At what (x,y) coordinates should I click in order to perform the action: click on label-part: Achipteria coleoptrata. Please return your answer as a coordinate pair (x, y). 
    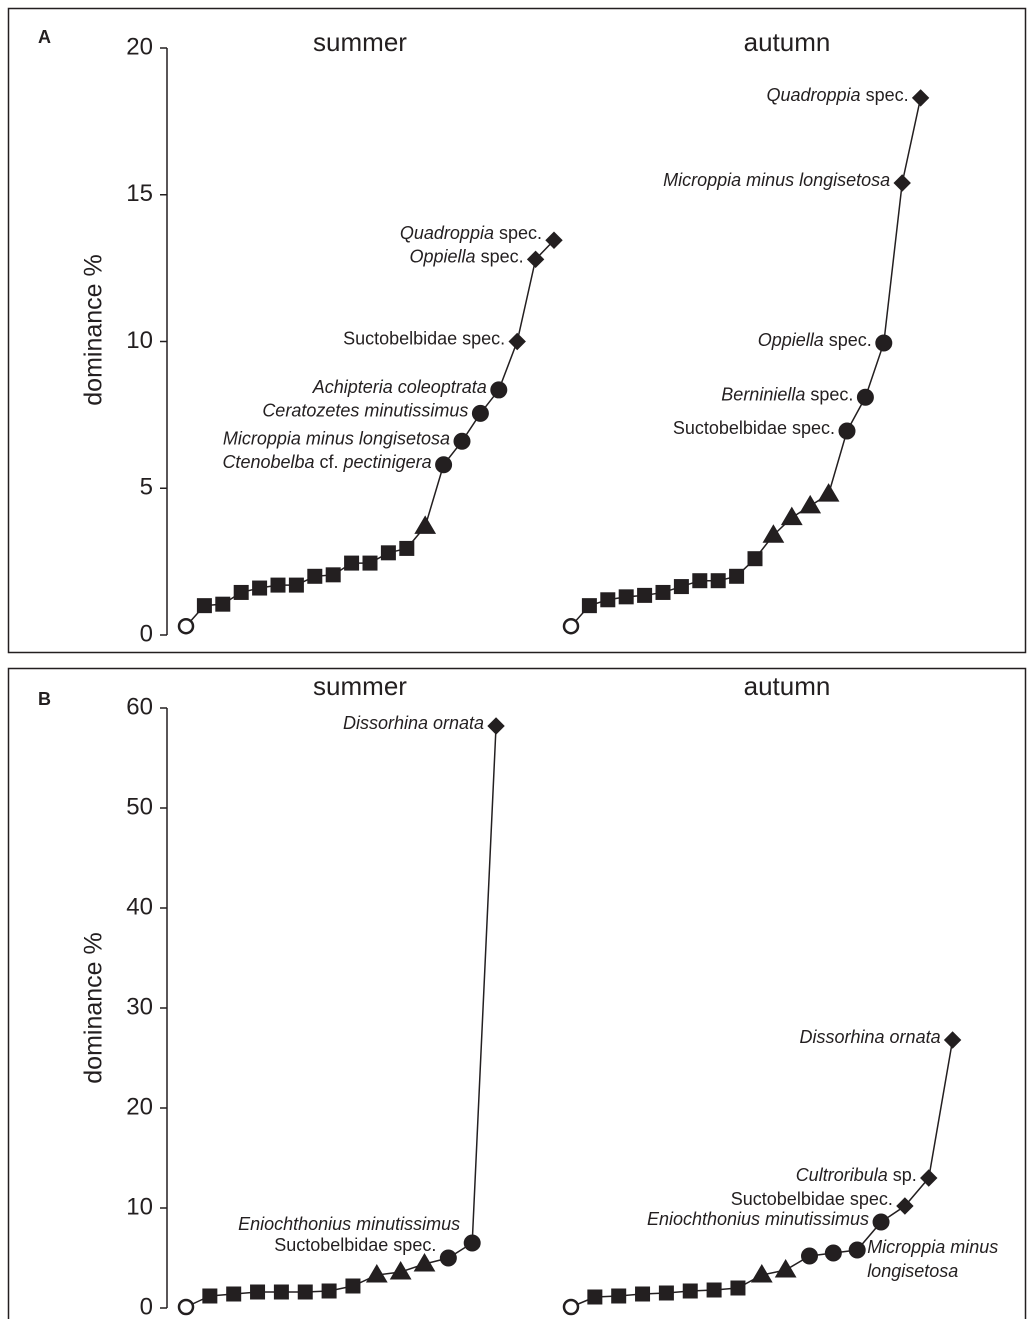
    Looking at the image, I should click on (399, 387).